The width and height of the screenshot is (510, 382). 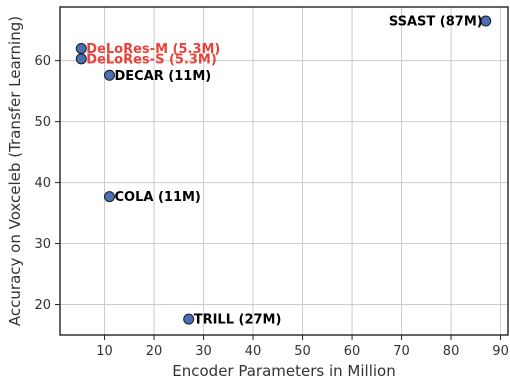 I want to click on point-label: TRILL (27M), so click(x=238, y=320).